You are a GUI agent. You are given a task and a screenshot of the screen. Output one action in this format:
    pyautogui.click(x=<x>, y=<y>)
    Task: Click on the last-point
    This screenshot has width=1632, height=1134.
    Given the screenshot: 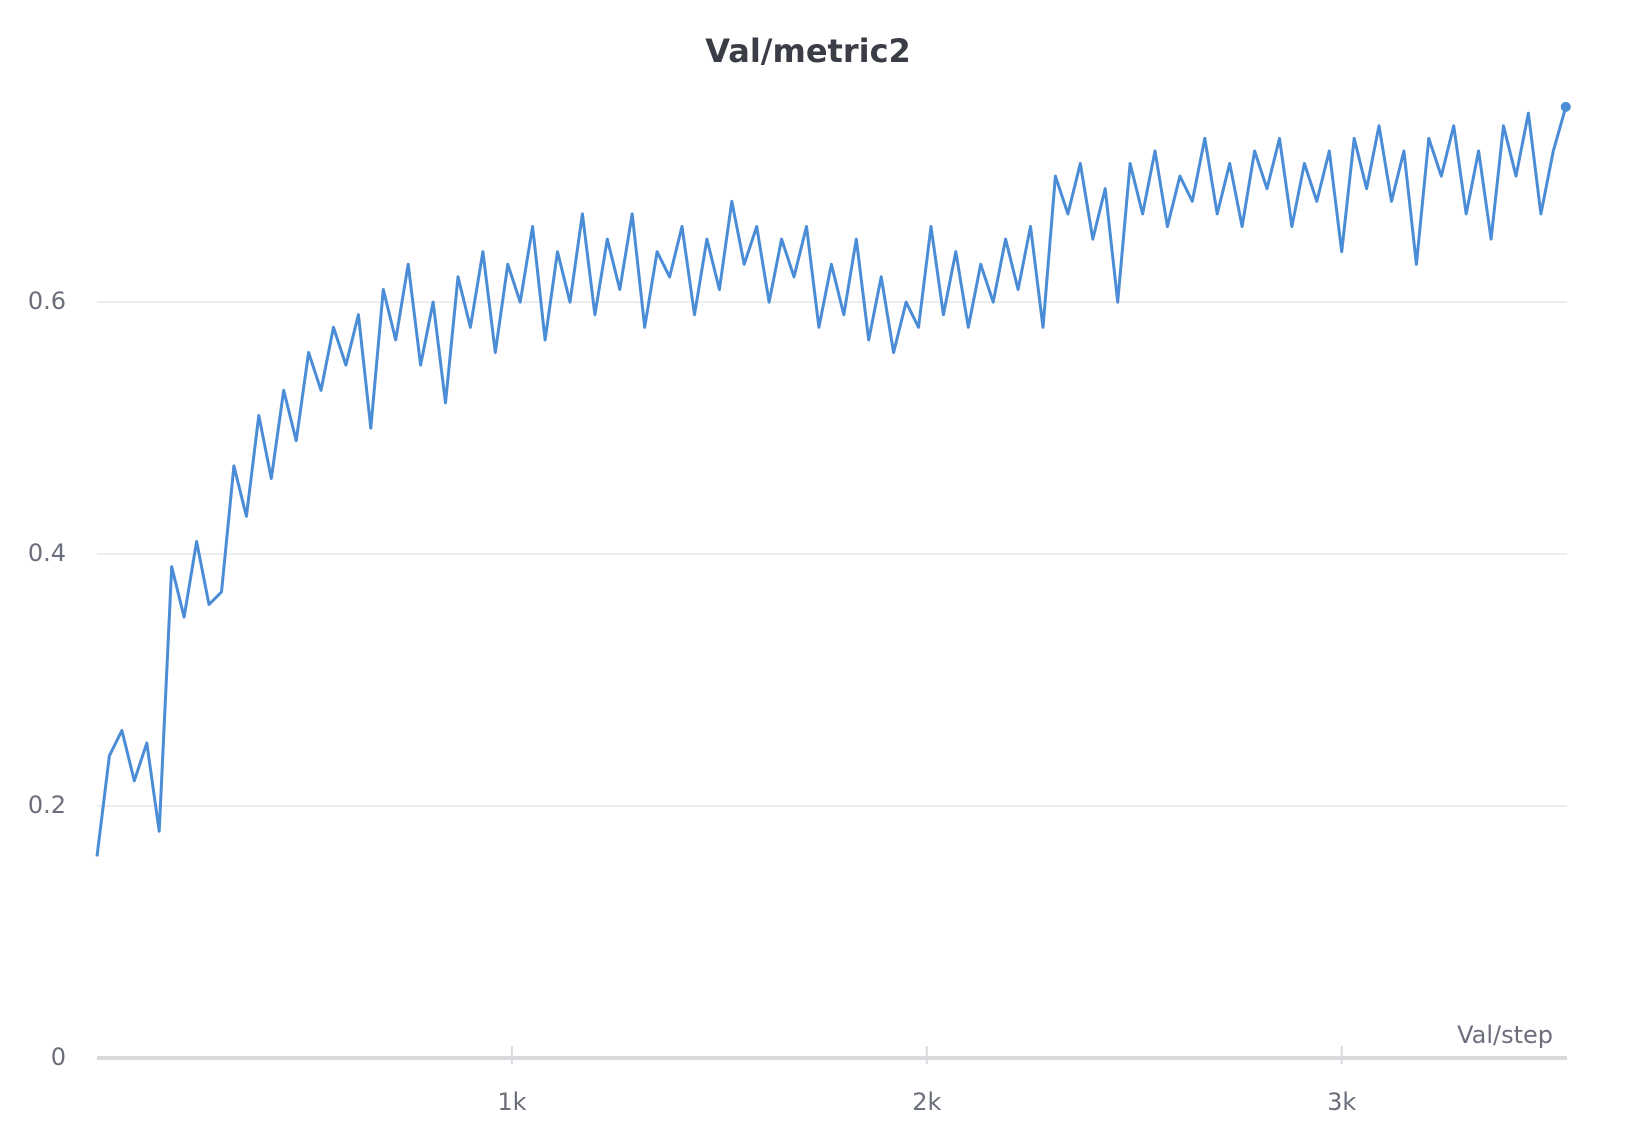 What is the action you would take?
    pyautogui.click(x=1565, y=106)
    